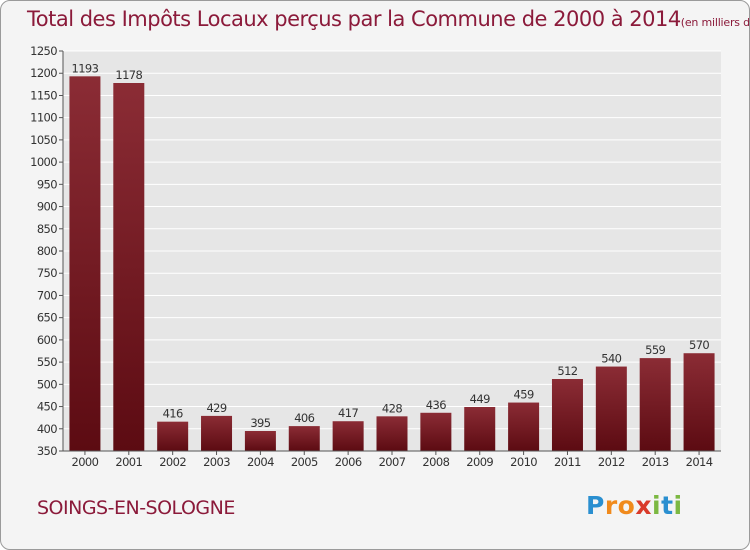 This screenshot has width=750, height=550. Describe the element at coordinates (655, 350) in the screenshot. I see `data-label: 559` at that location.